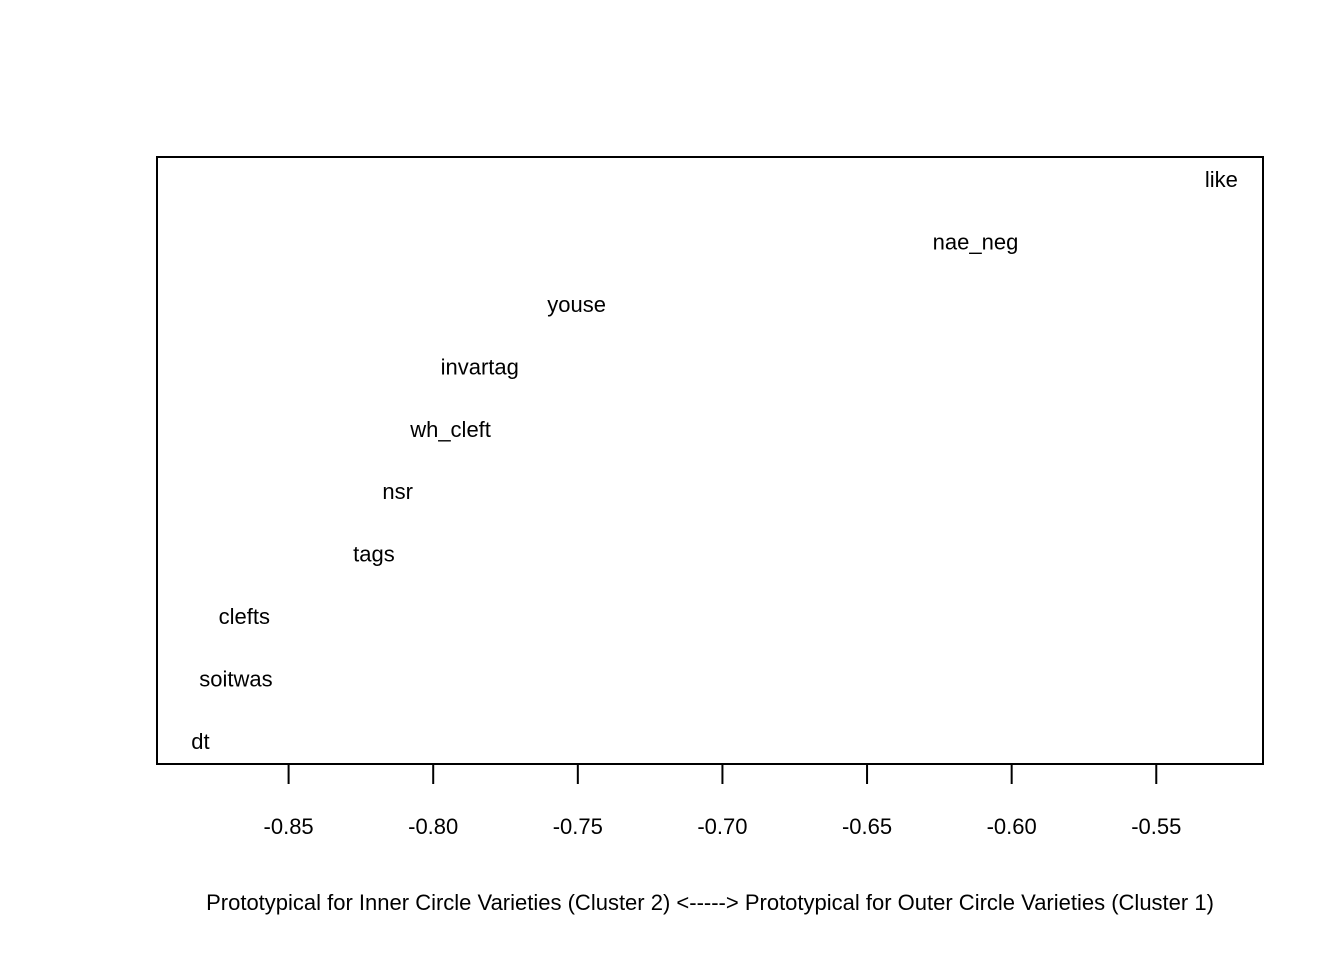 This screenshot has width=1344, height=960. Describe the element at coordinates (1156, 826) in the screenshot. I see `x-tick-label: -0.55` at that location.